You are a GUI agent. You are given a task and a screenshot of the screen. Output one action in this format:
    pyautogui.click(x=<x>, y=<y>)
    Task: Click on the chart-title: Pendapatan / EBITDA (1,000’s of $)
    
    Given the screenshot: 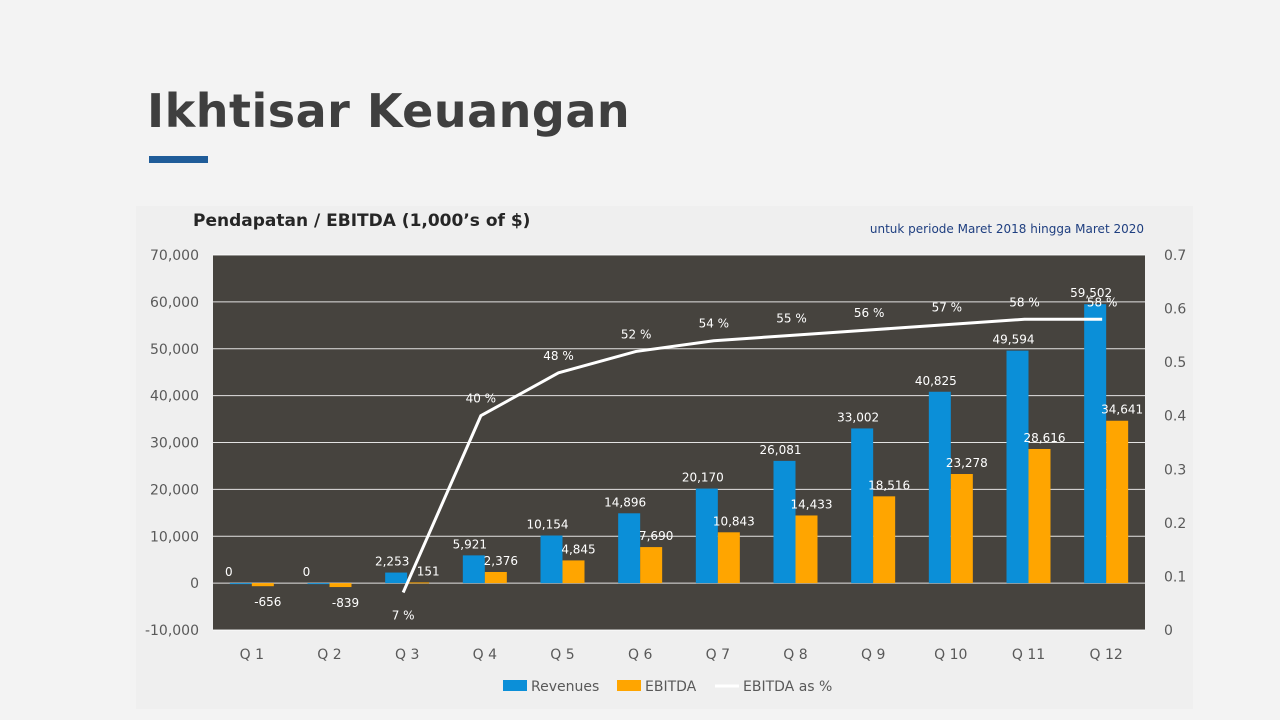 What is the action you would take?
    pyautogui.click(x=362, y=221)
    